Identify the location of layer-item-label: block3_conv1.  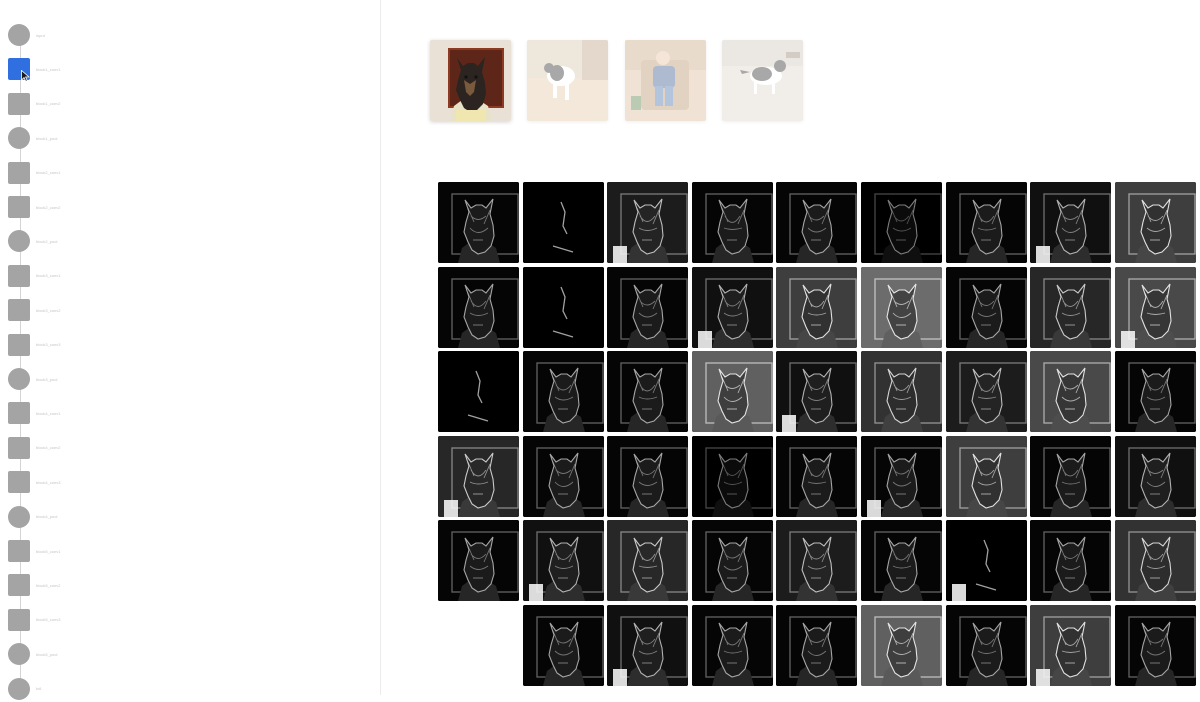
(48, 276).